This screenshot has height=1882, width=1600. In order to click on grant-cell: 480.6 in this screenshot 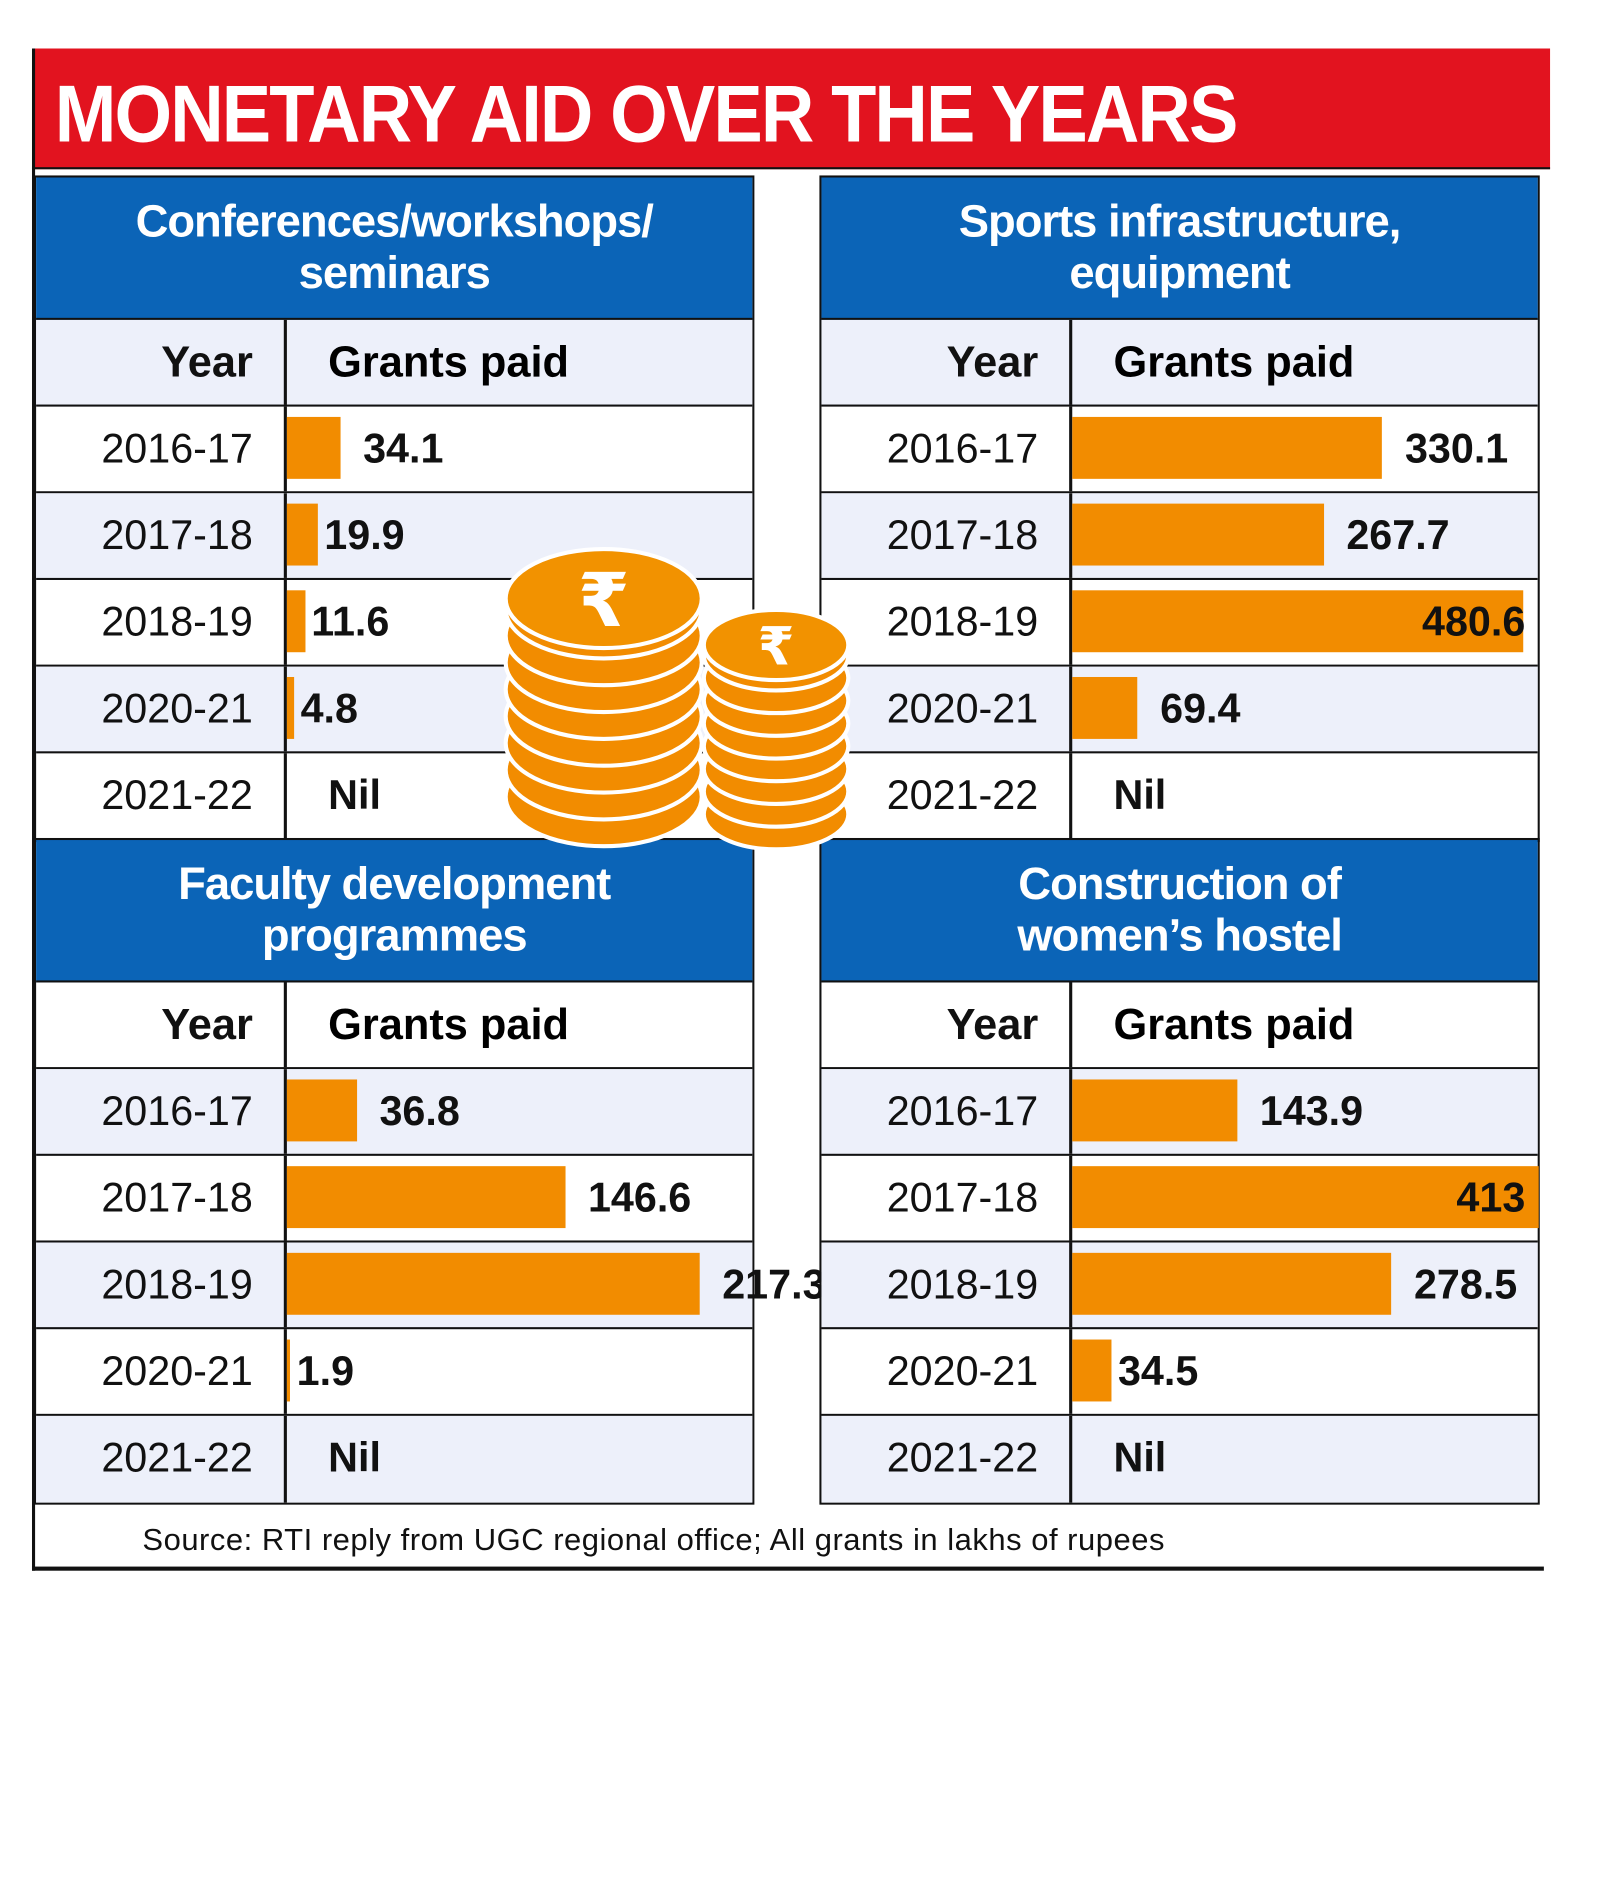, I will do `click(1304, 622)`.